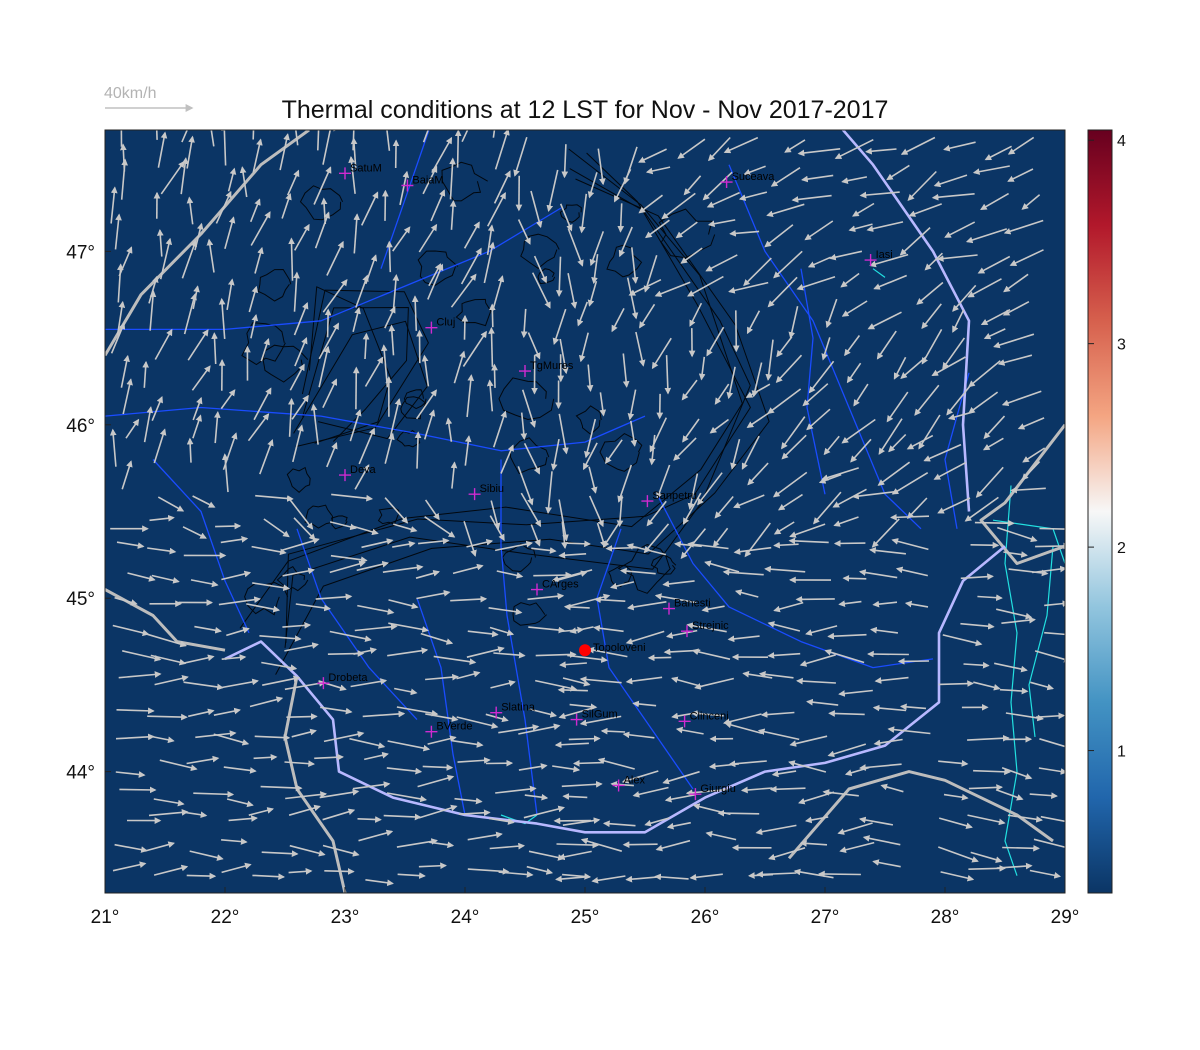  Describe the element at coordinates (366, 168) in the screenshot. I see `city-label: SatuM` at that location.